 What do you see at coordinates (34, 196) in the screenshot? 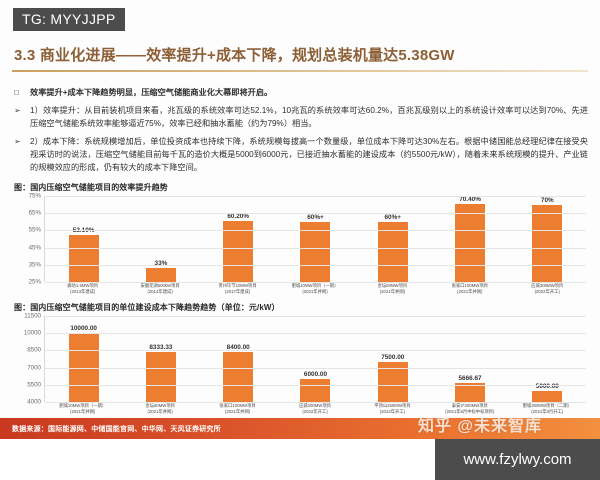
I see `y-axis-tick: 75%` at bounding box center [34, 196].